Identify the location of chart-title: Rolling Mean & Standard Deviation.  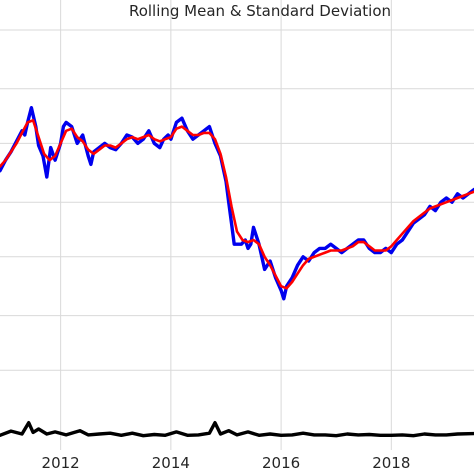
(260, 11).